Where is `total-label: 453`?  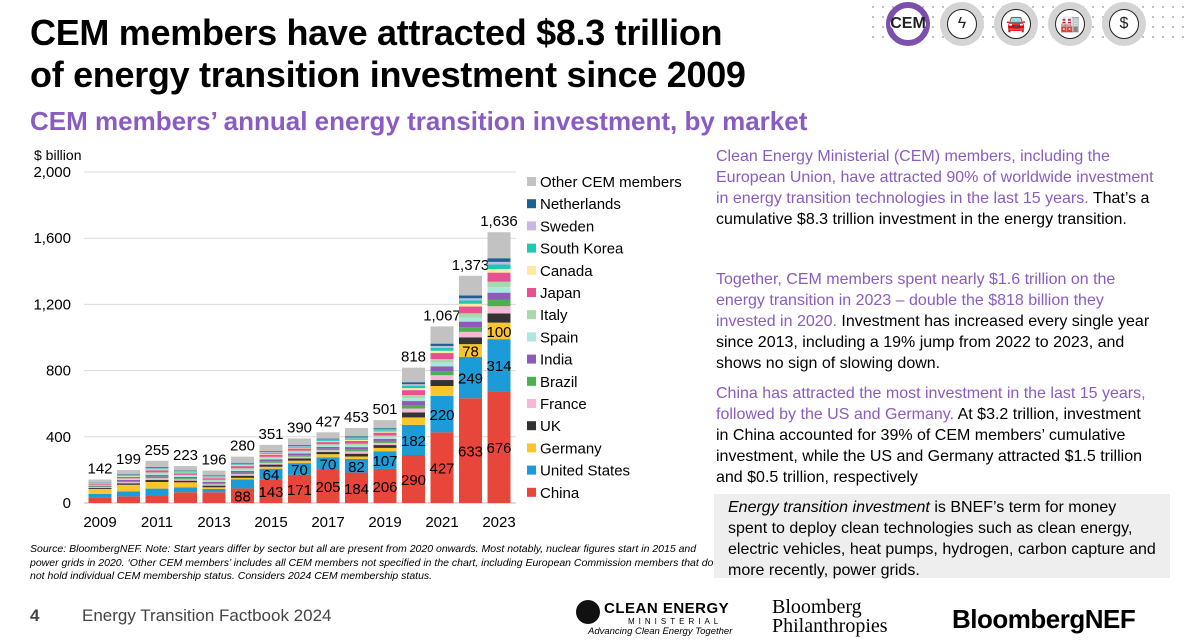 total-label: 453 is located at coordinates (356, 417).